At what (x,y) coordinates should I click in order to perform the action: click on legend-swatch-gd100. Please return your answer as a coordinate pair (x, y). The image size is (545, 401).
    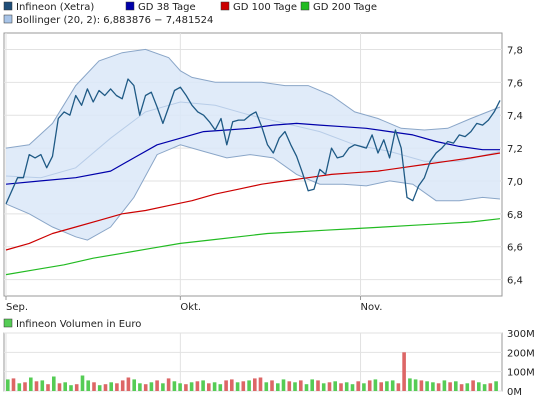
    Looking at the image, I should click on (225, 6).